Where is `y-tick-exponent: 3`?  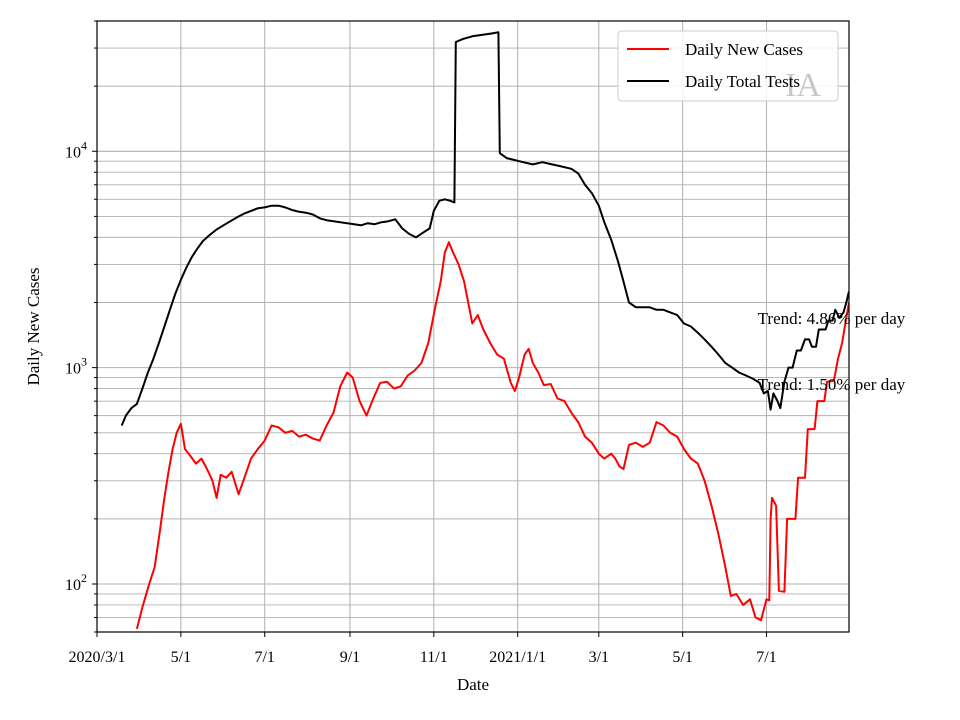
y-tick-exponent: 3 is located at coordinates (84, 362).